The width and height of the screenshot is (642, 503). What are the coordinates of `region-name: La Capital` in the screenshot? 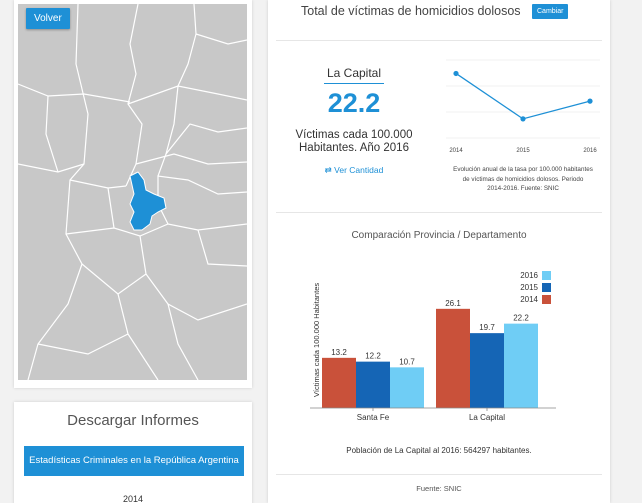 It's located at (354, 73).